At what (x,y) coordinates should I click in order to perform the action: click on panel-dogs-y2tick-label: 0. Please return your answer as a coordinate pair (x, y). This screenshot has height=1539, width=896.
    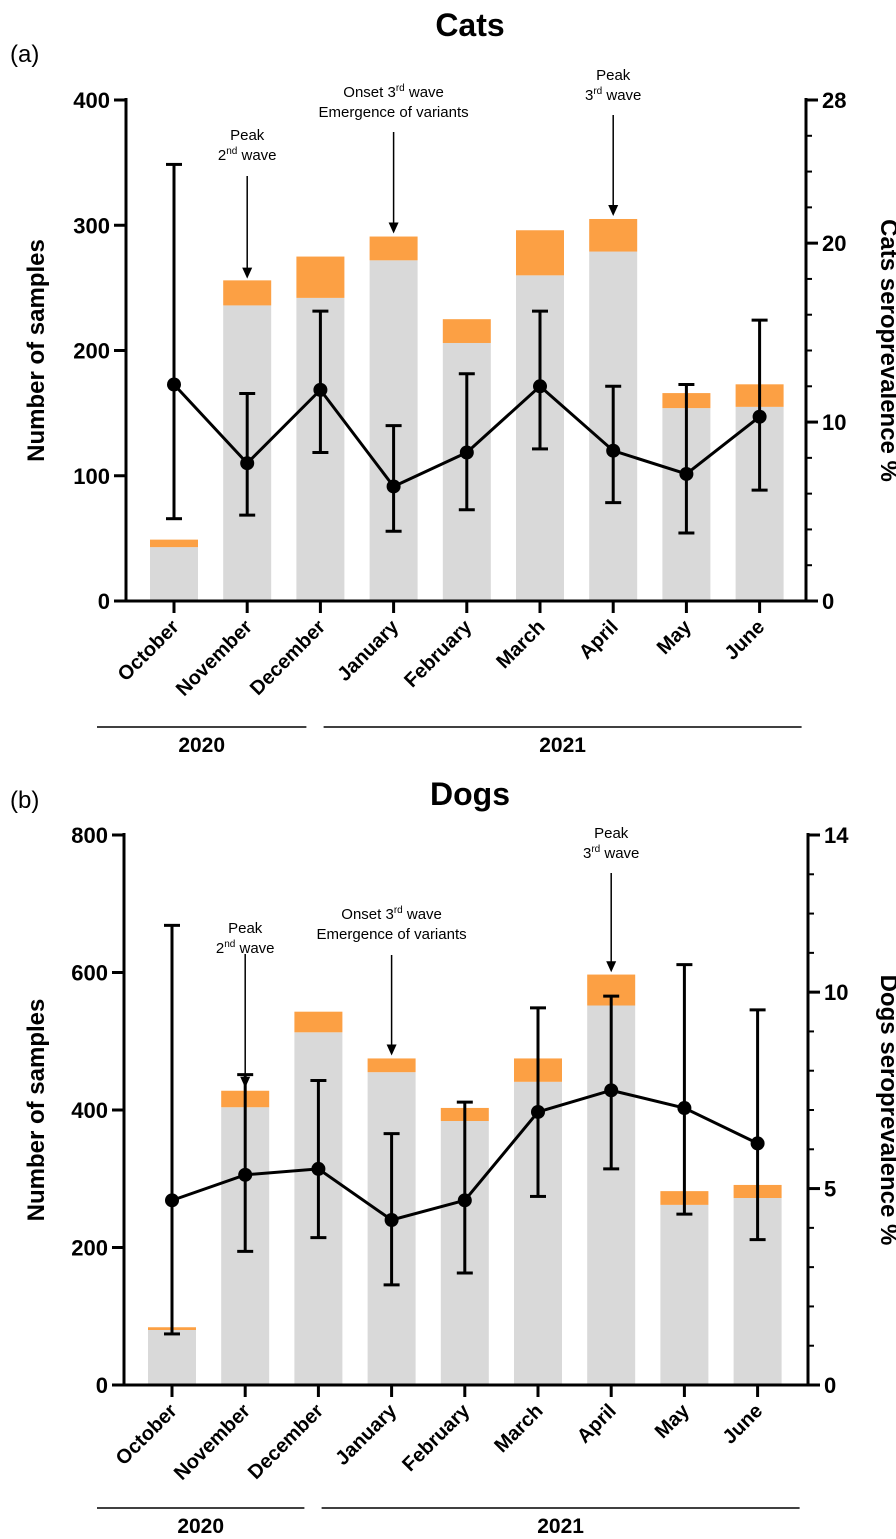
    Looking at the image, I should click on (830, 1385).